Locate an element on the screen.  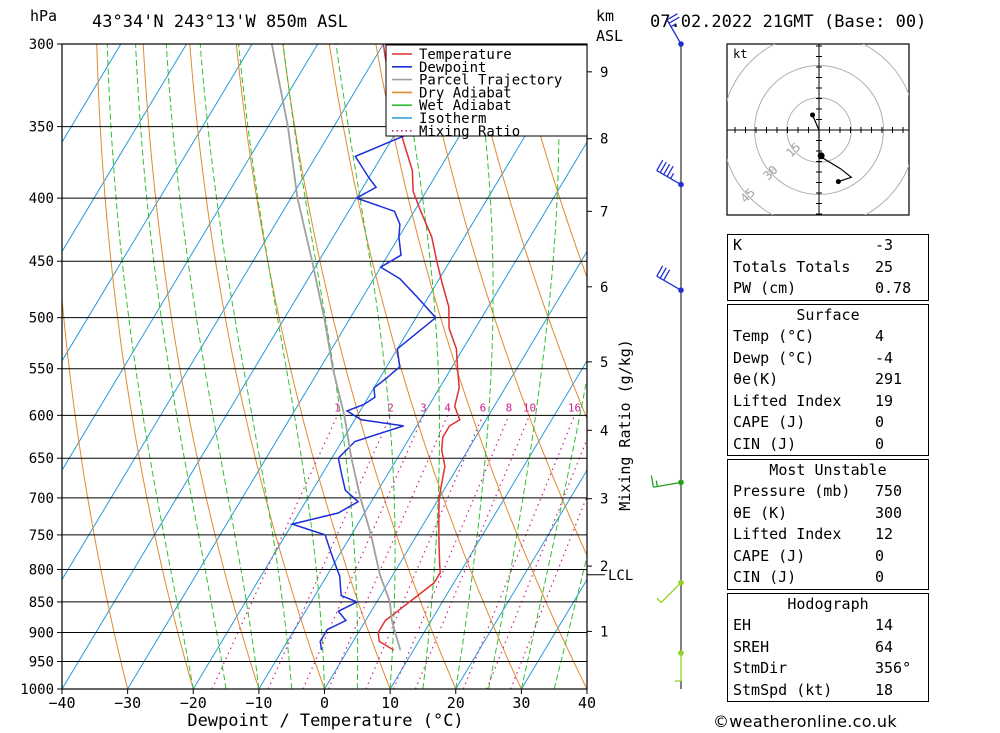
basic-index-row: PW (cm) 0.78 is located at coordinates (828, 289).